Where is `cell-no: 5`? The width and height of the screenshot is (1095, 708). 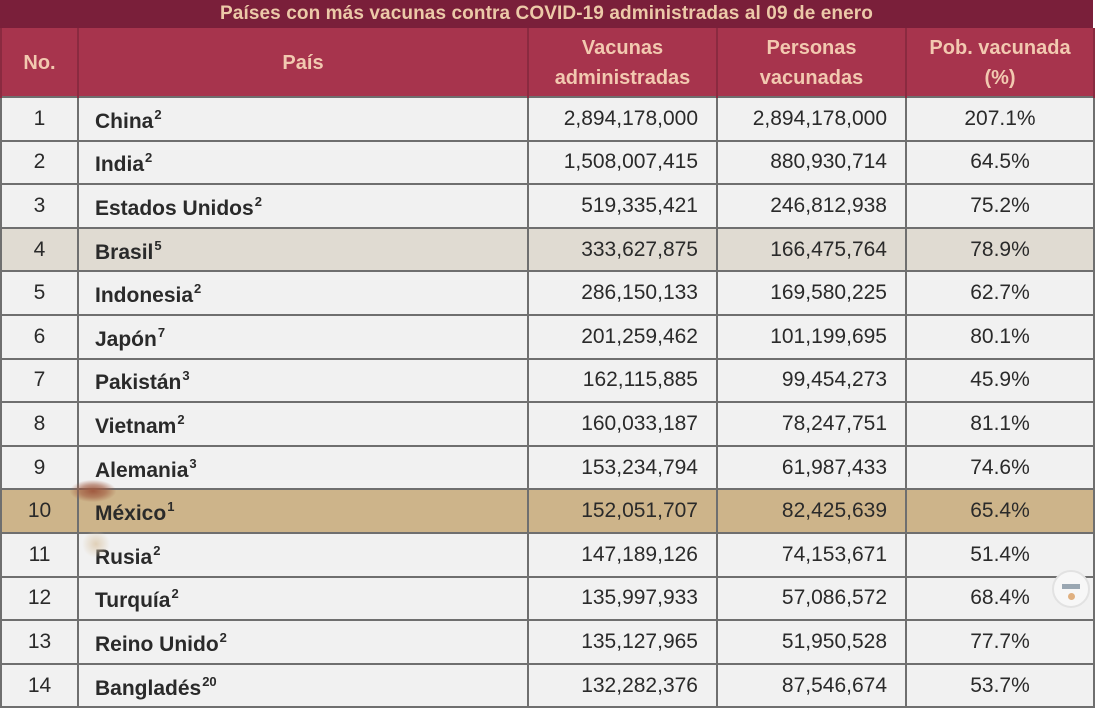 cell-no: 5 is located at coordinates (39, 293).